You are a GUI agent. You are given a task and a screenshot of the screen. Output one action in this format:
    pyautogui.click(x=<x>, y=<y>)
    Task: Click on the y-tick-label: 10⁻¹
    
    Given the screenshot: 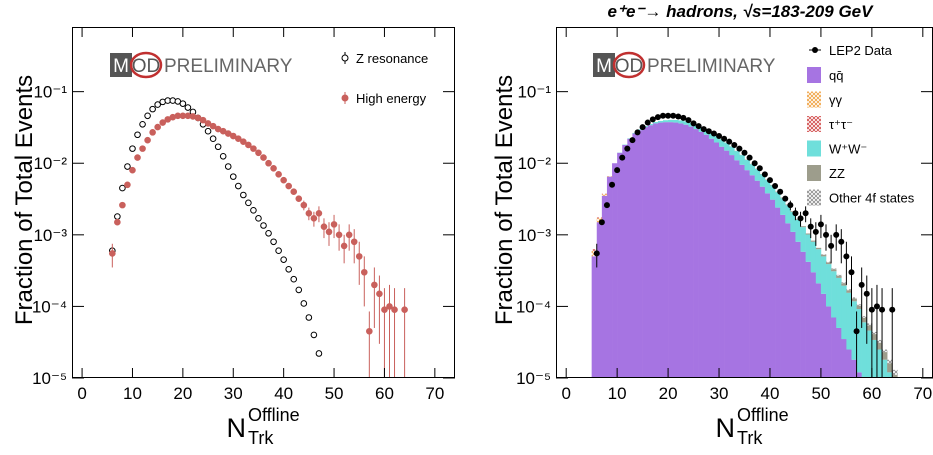 What is the action you would take?
    pyautogui.click(x=50, y=92)
    